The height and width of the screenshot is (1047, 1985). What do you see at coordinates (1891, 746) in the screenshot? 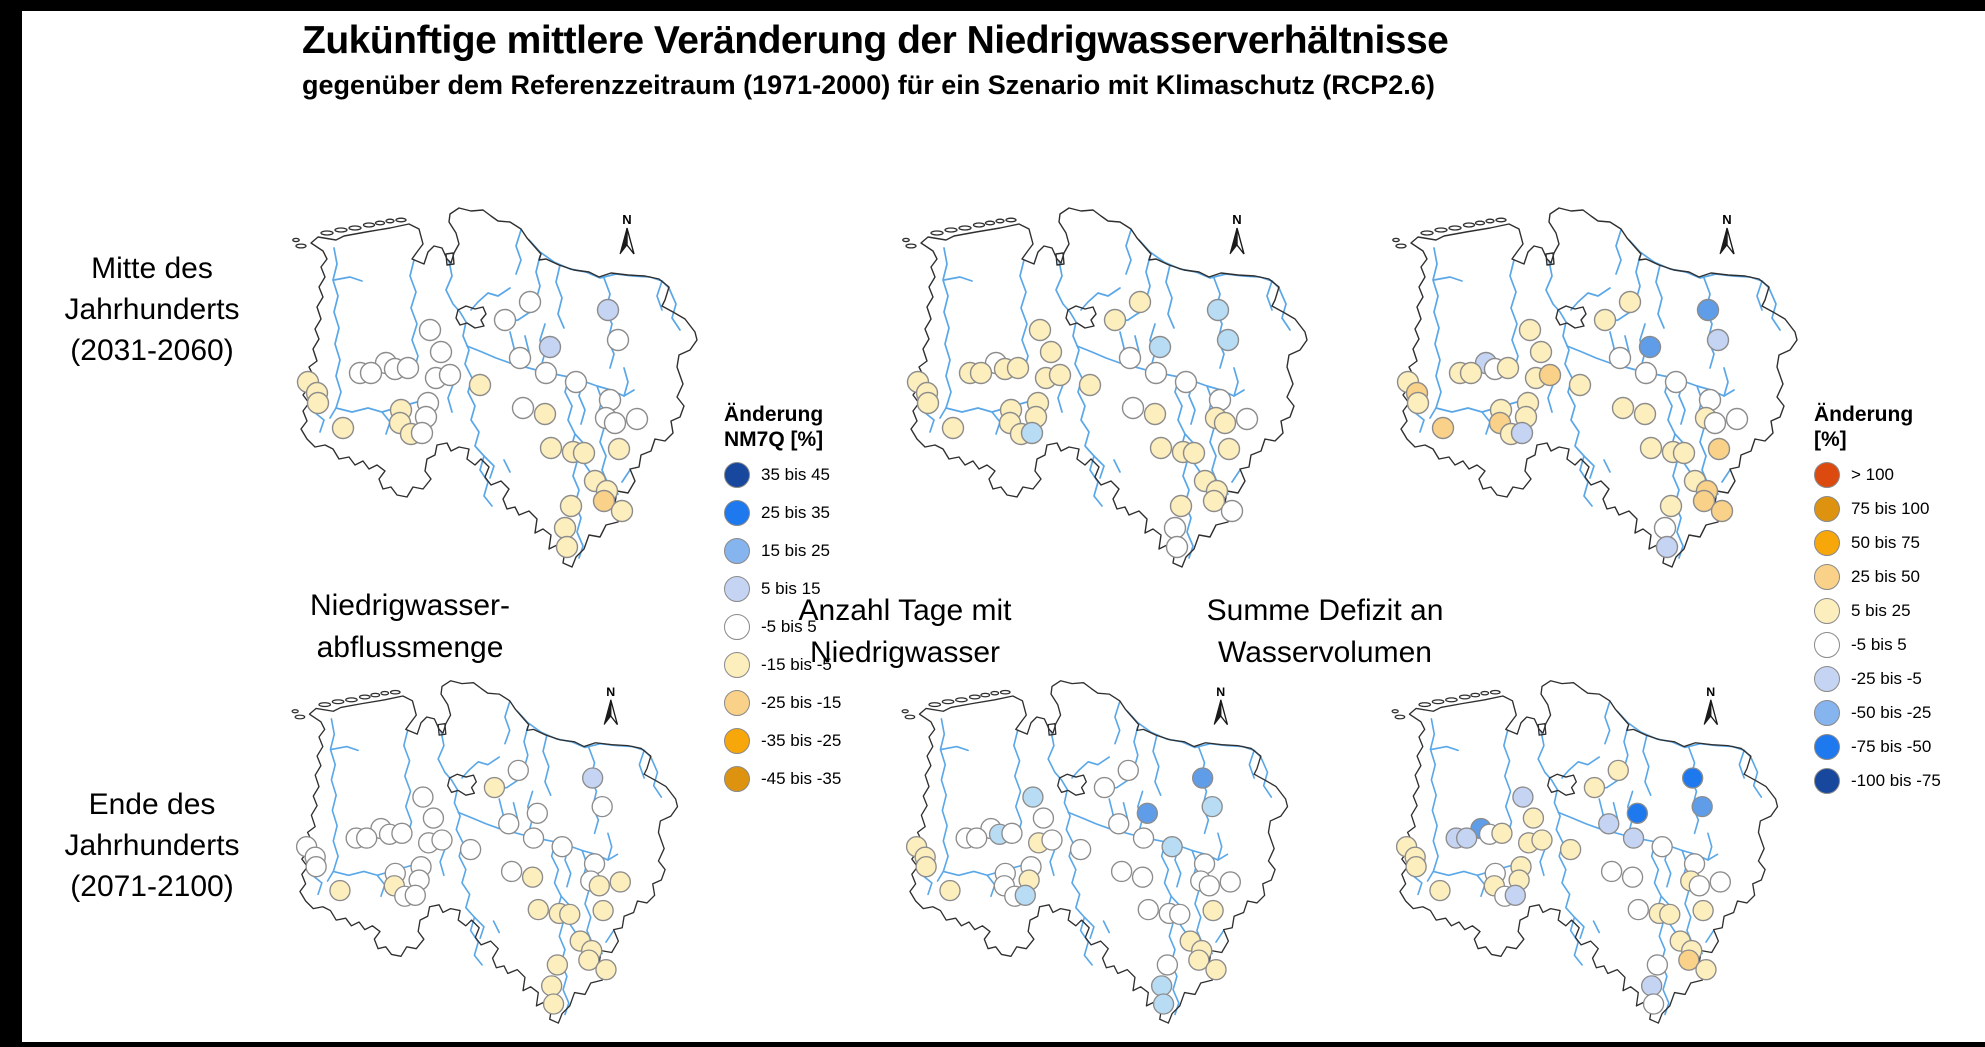
I see `legend-label: -75 bis -50` at bounding box center [1891, 746].